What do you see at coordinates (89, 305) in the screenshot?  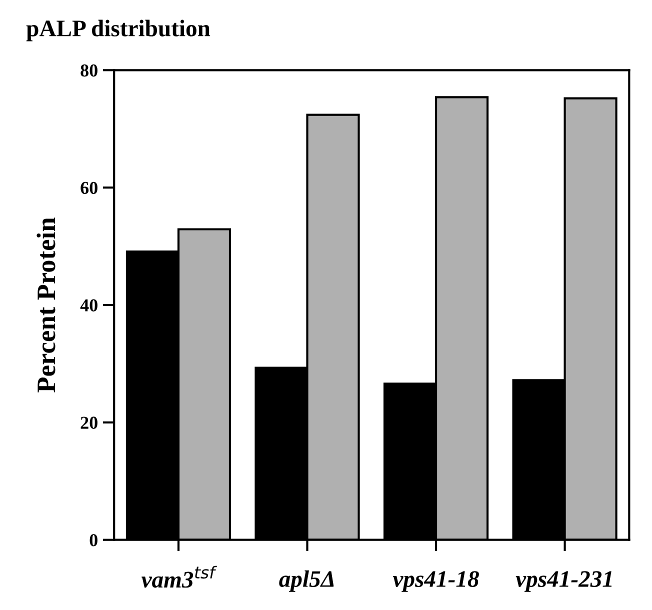 I see `y-tick-label: 40` at bounding box center [89, 305].